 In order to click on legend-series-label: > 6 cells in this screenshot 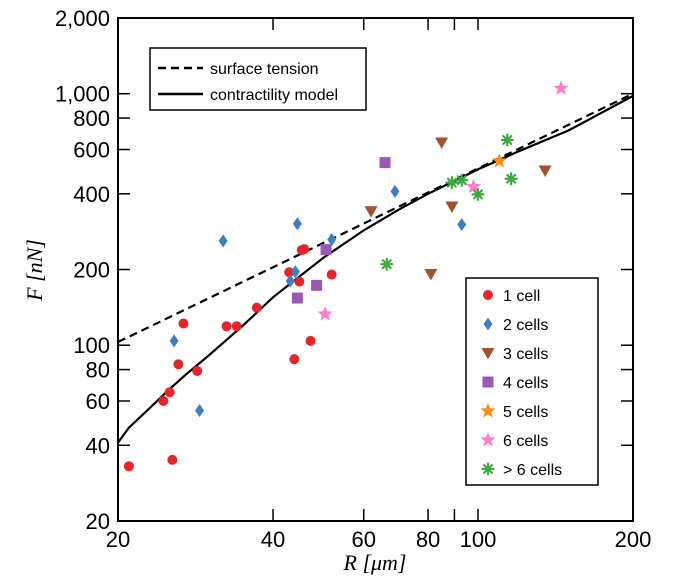, I will do `click(532, 470)`.